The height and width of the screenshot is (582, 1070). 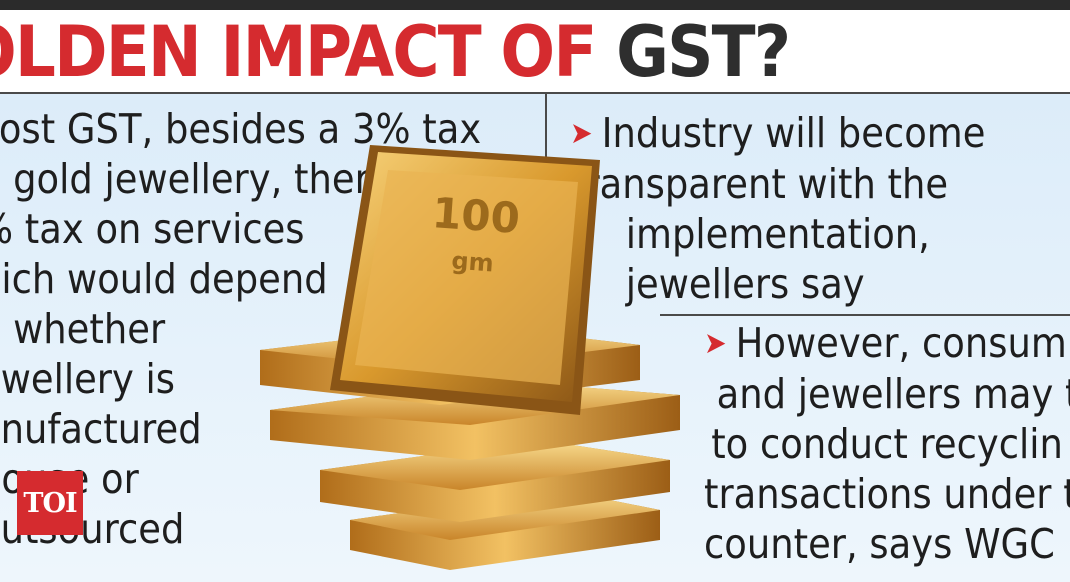 What do you see at coordinates (865, 315) in the screenshot?
I see `horizontal-divider` at bounding box center [865, 315].